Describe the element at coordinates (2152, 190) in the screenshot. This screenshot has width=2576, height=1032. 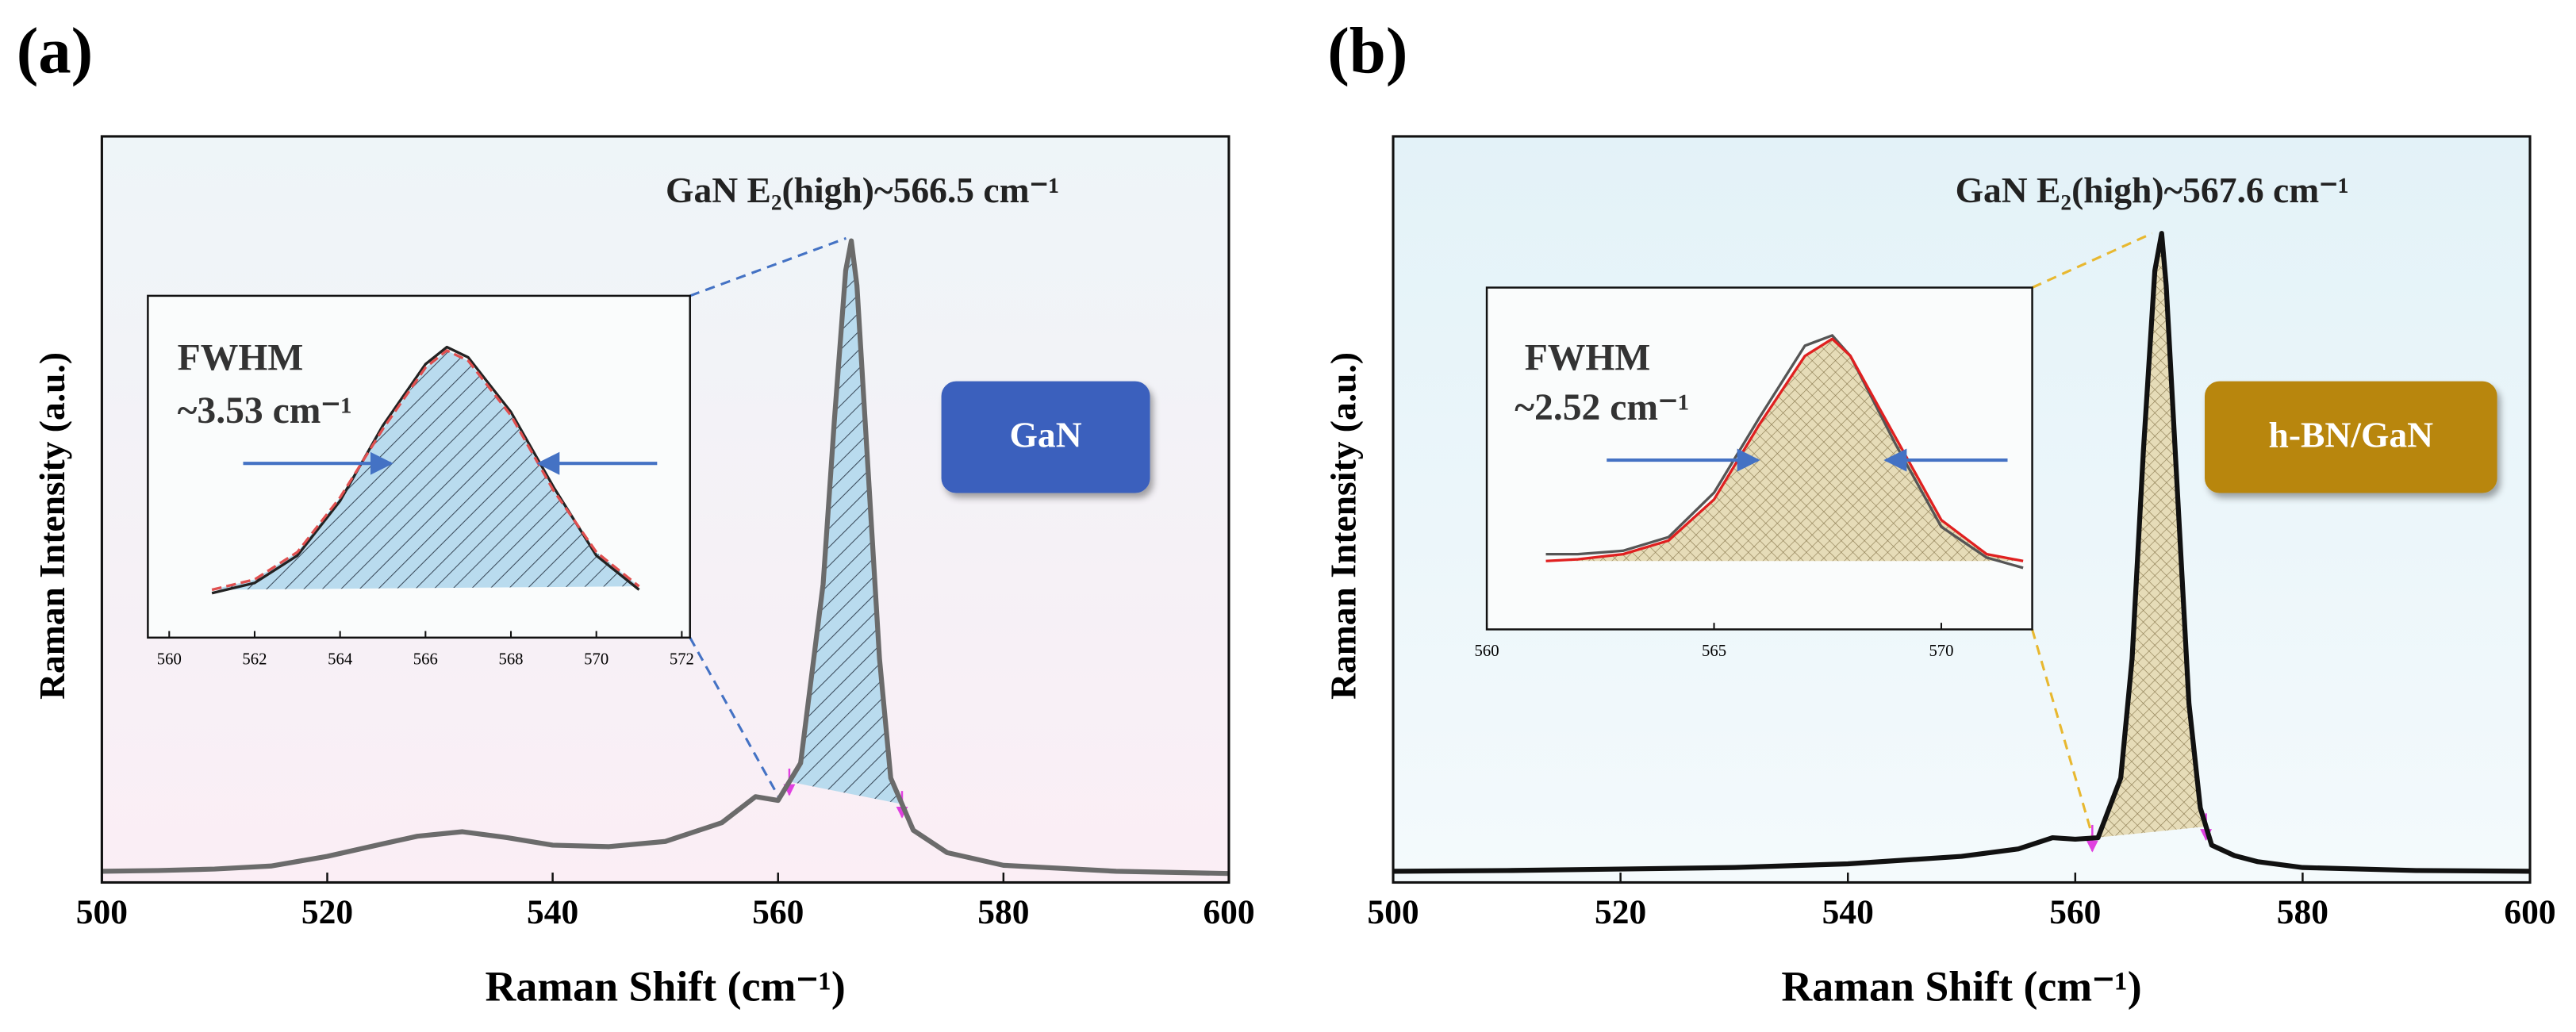
I see `peak-annotation: GaN E₂(high)~567.6 cm⁻¹` at that location.